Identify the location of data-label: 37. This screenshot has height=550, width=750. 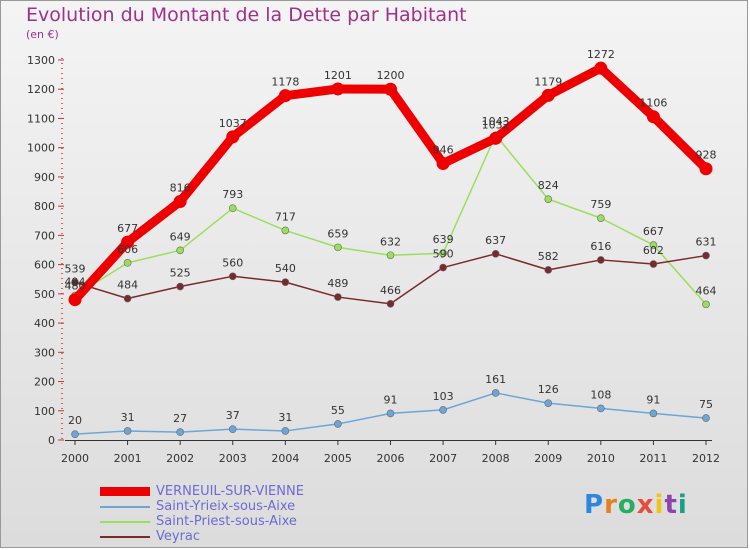
(233, 415).